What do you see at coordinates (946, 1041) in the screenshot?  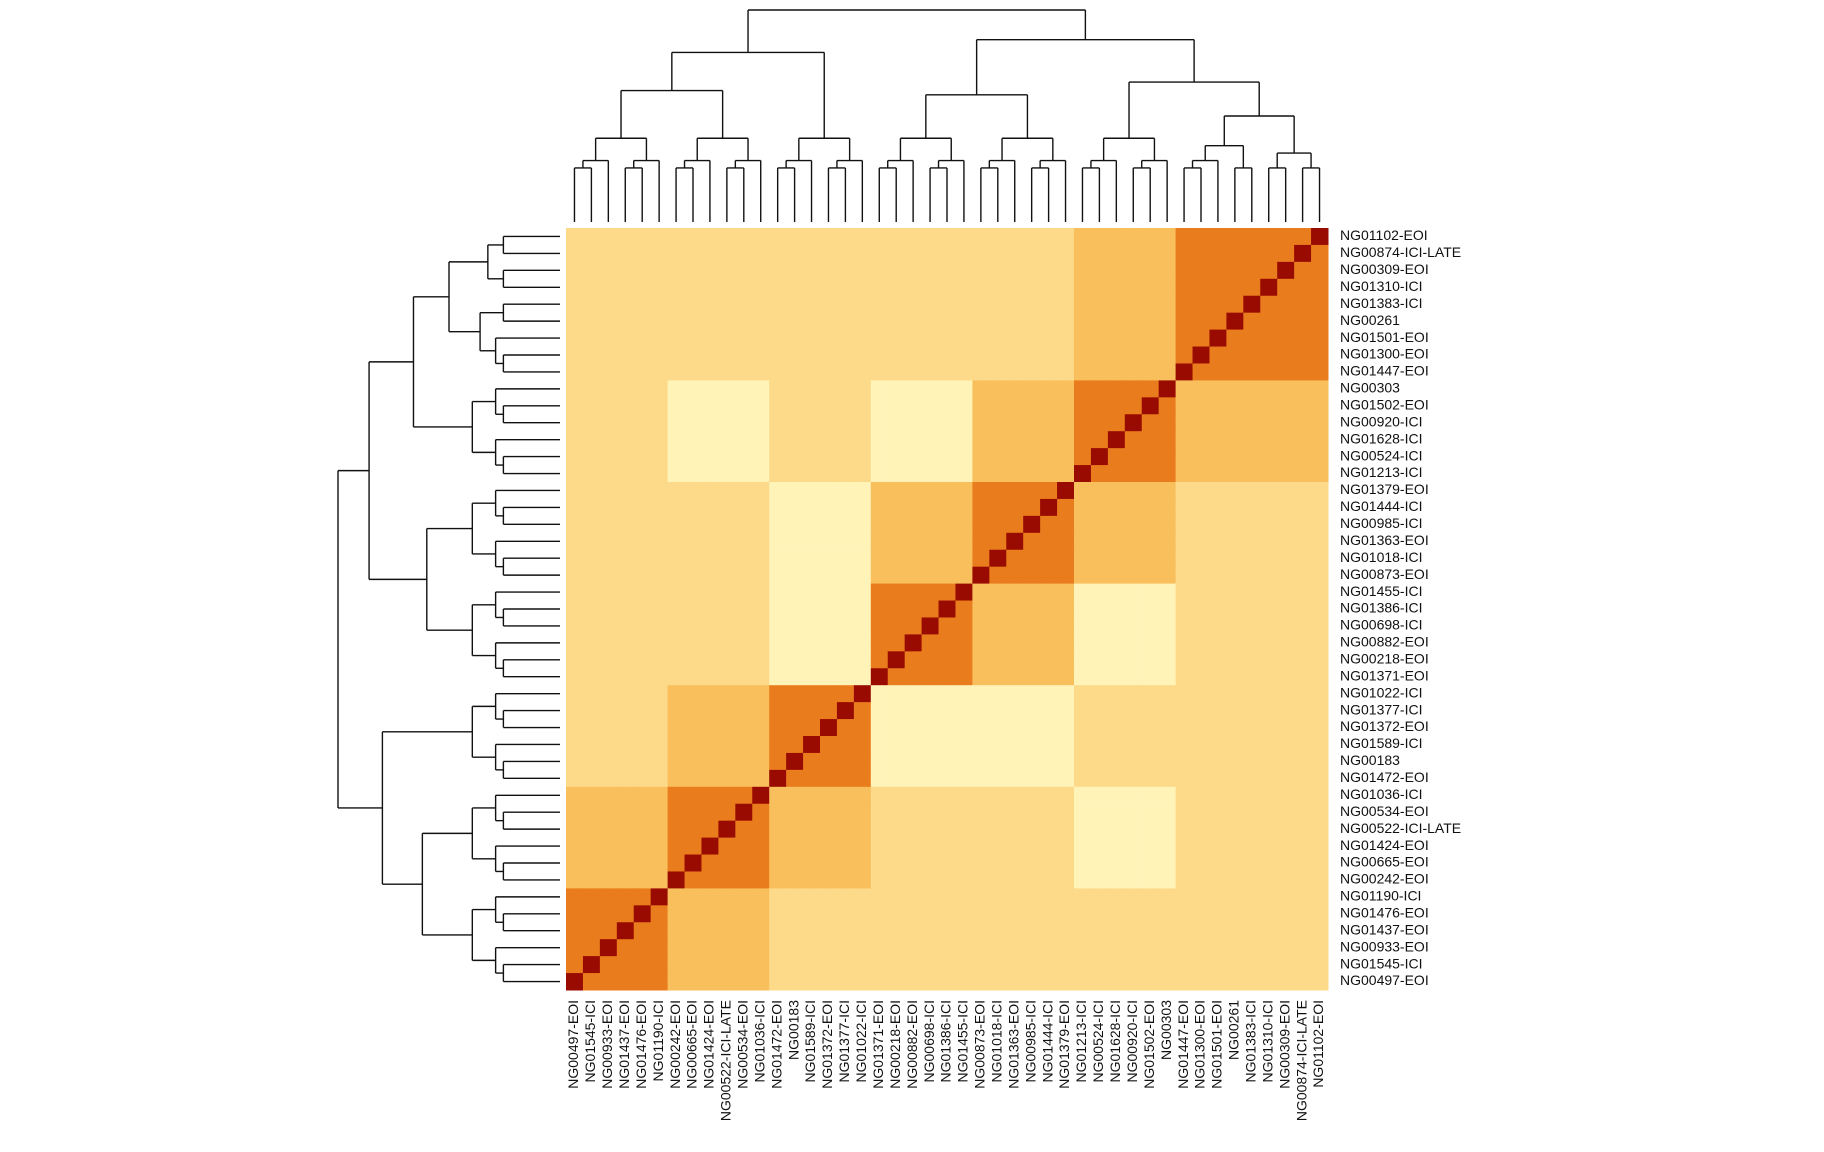 I see `column-label: NG01386-ICI` at bounding box center [946, 1041].